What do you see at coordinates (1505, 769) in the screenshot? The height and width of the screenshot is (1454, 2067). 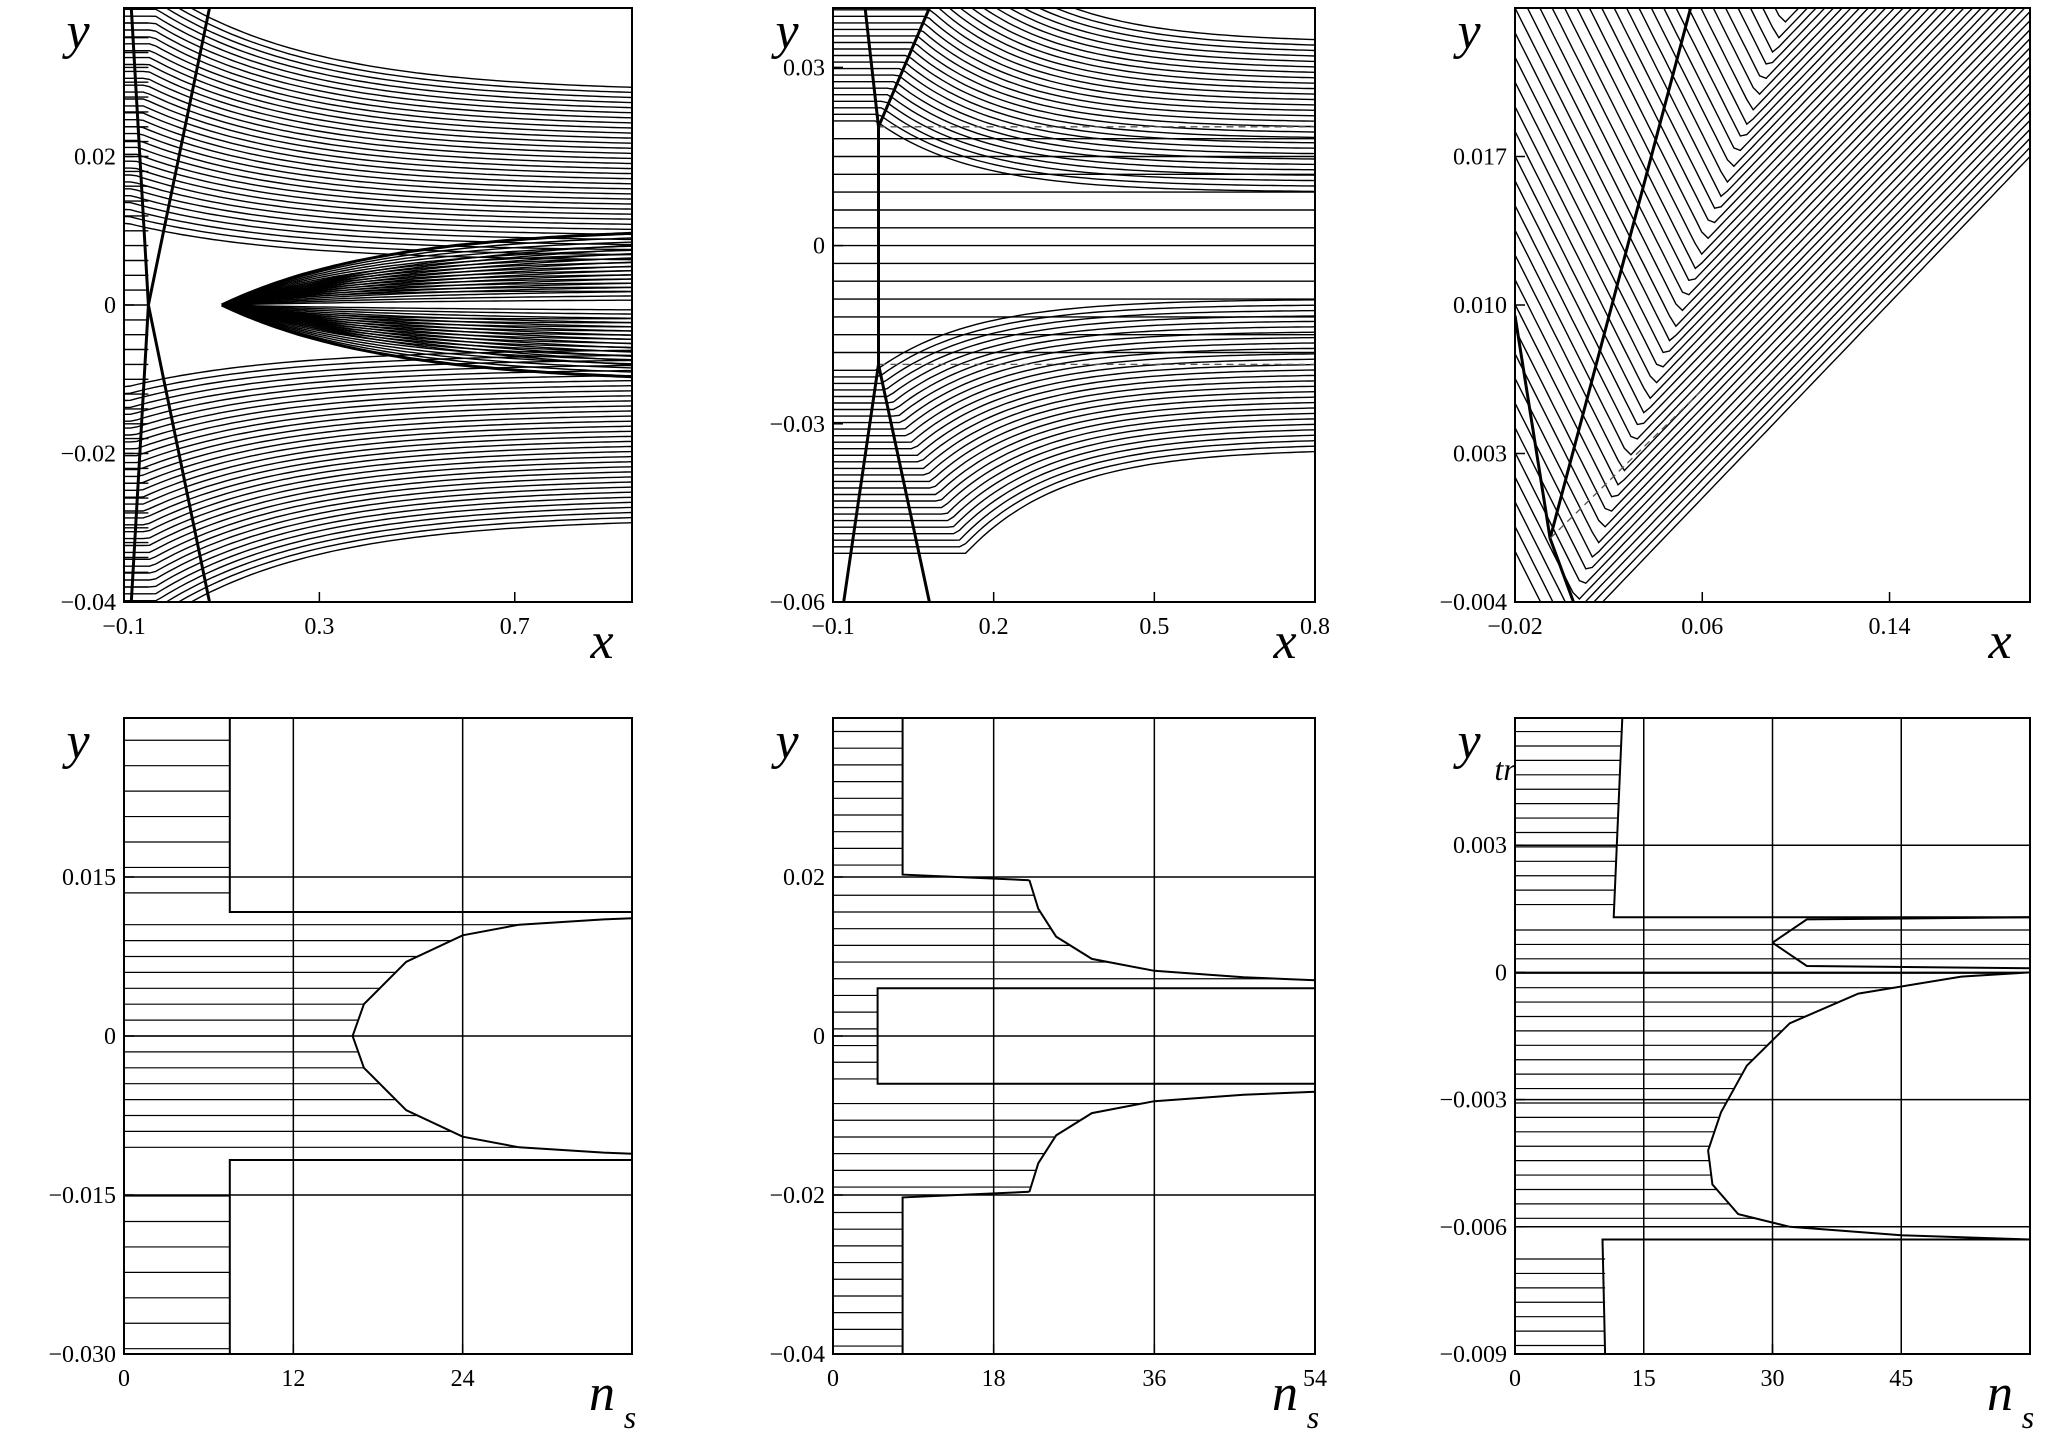 I see `y-axis-label-subscript: tr` at bounding box center [1505, 769].